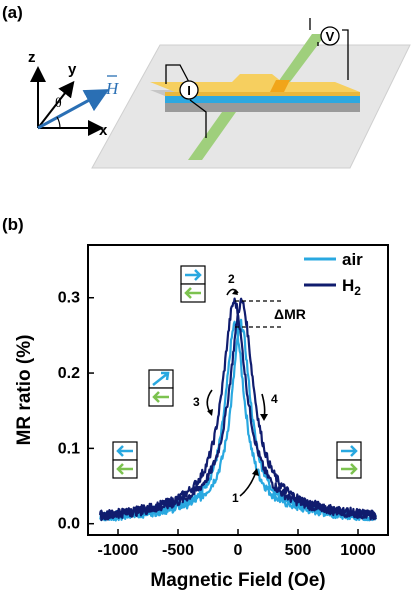 This screenshot has height=591, width=420. Describe the element at coordinates (358, 550) in the screenshot. I see `x-tick-label: 1000` at that location.